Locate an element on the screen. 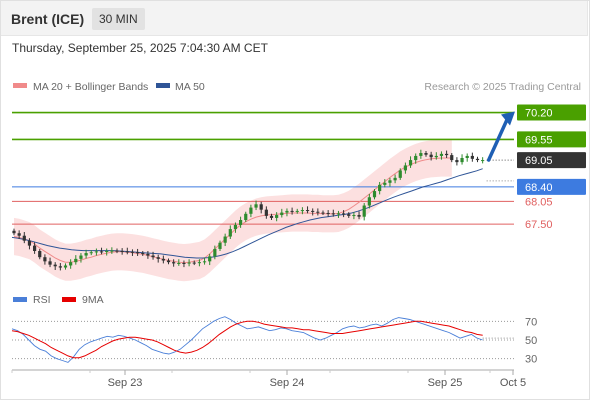 This screenshot has height=400, width=590. interval-badge: 30 MIN is located at coordinates (118, 19).